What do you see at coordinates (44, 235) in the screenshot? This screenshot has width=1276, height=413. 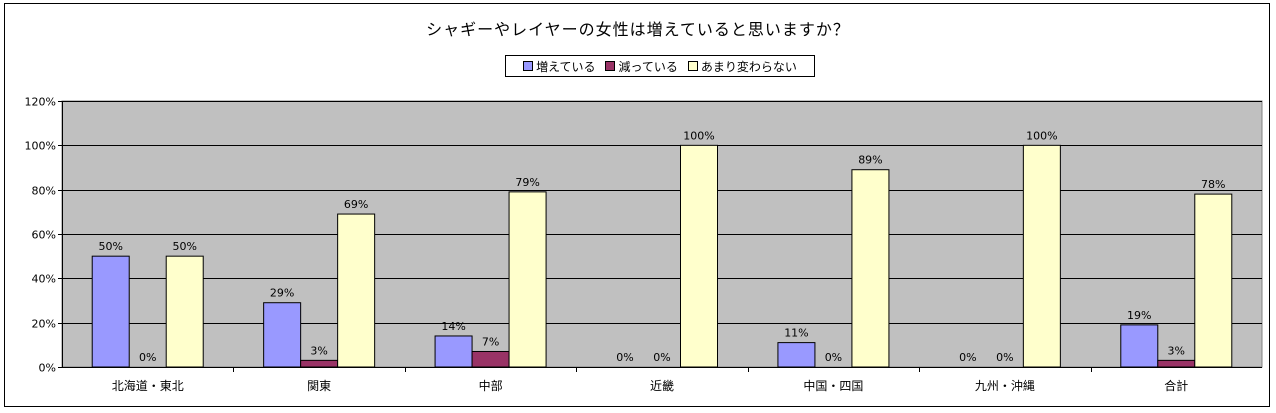 I see `y-tick-label: 60%` at bounding box center [44, 235].